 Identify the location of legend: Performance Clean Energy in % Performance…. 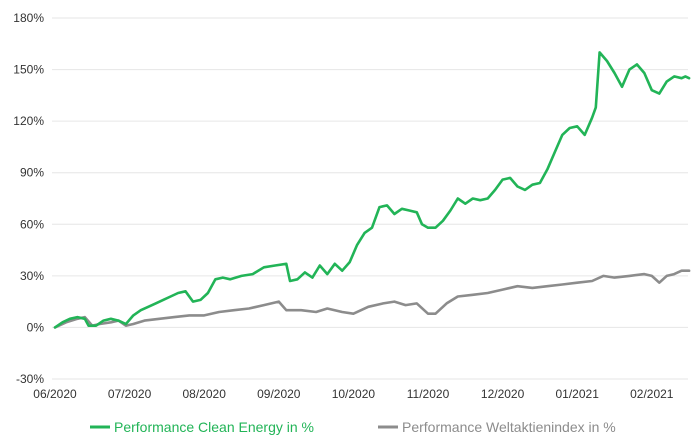
(353, 427).